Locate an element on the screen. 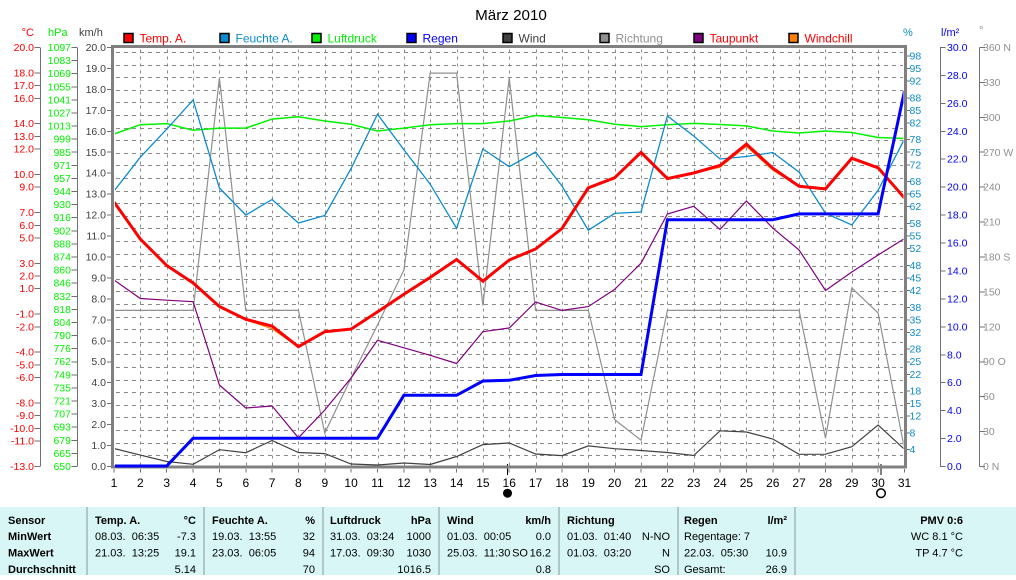  svg-text: 2 is located at coordinates (140, 483).